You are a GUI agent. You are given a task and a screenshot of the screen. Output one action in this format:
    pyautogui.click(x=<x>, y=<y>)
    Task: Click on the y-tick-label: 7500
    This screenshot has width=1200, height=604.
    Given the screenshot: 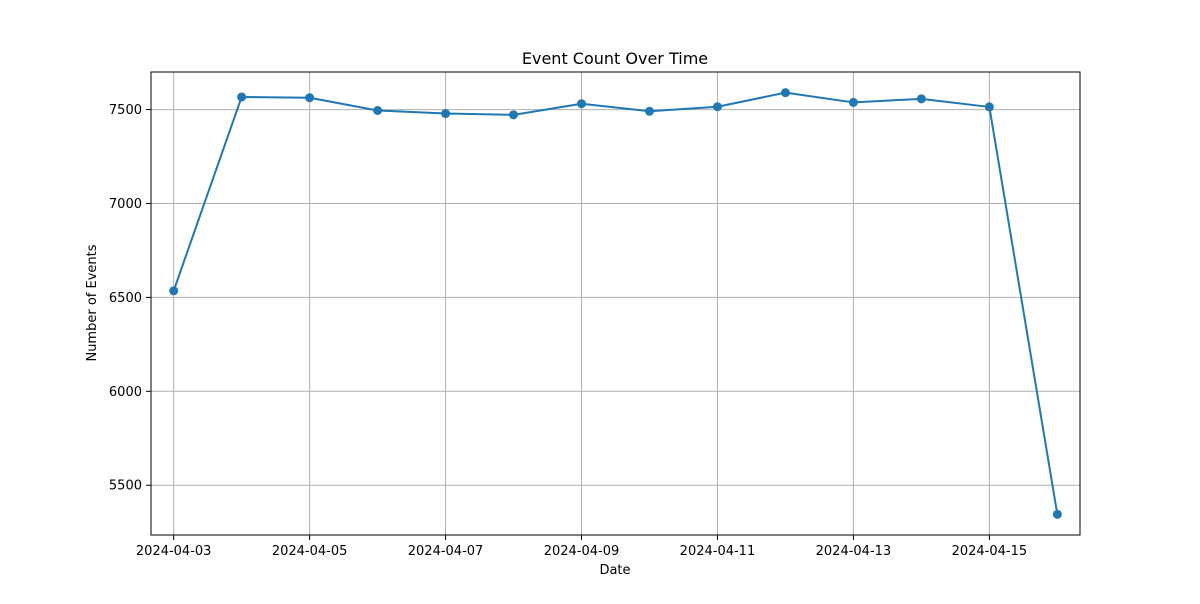 What is the action you would take?
    pyautogui.click(x=125, y=110)
    